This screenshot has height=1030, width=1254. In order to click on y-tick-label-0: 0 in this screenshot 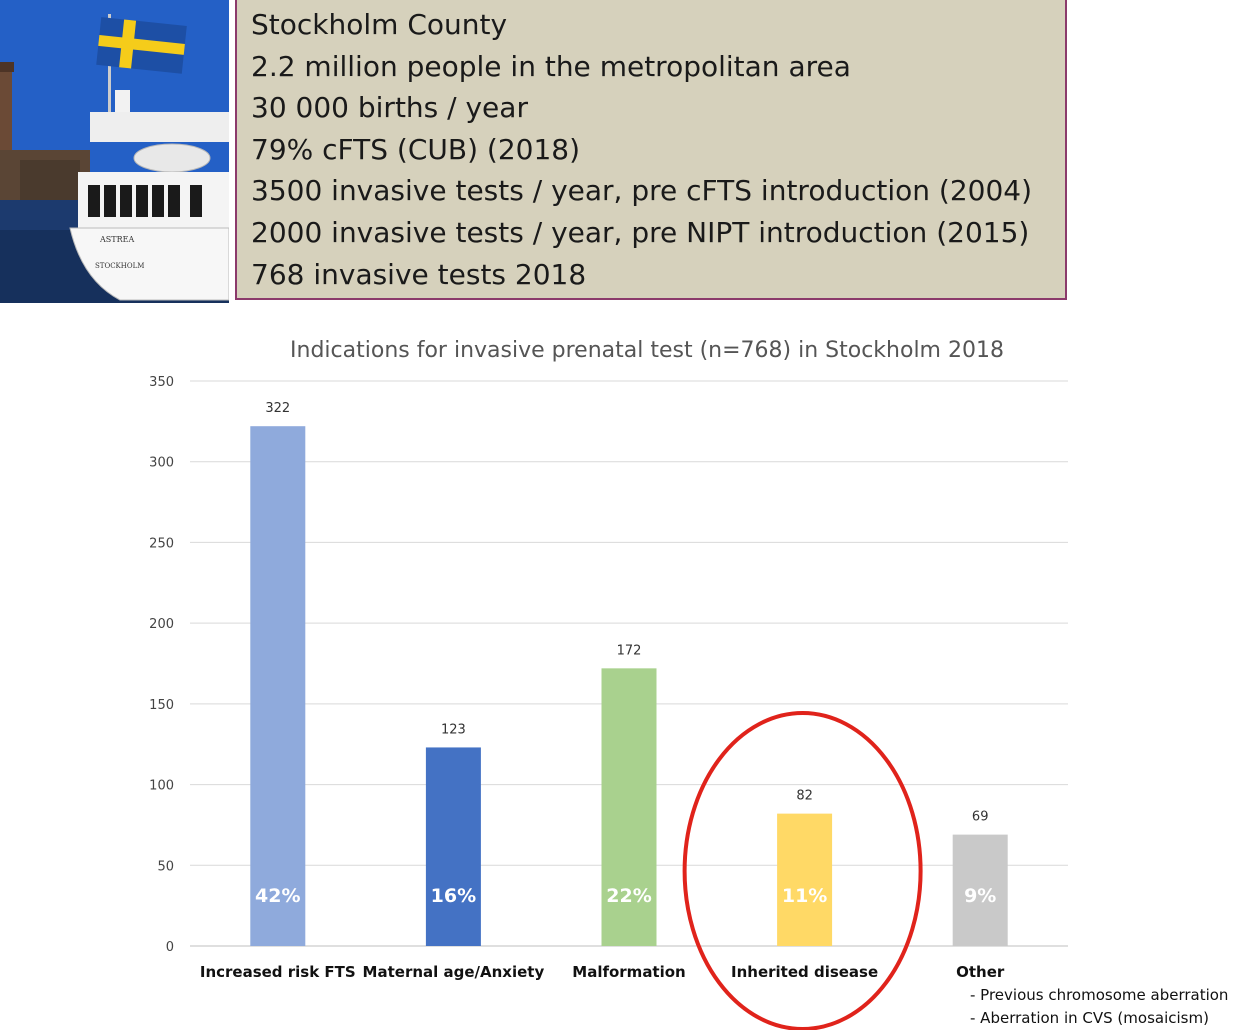, I will do `click(170, 947)`.